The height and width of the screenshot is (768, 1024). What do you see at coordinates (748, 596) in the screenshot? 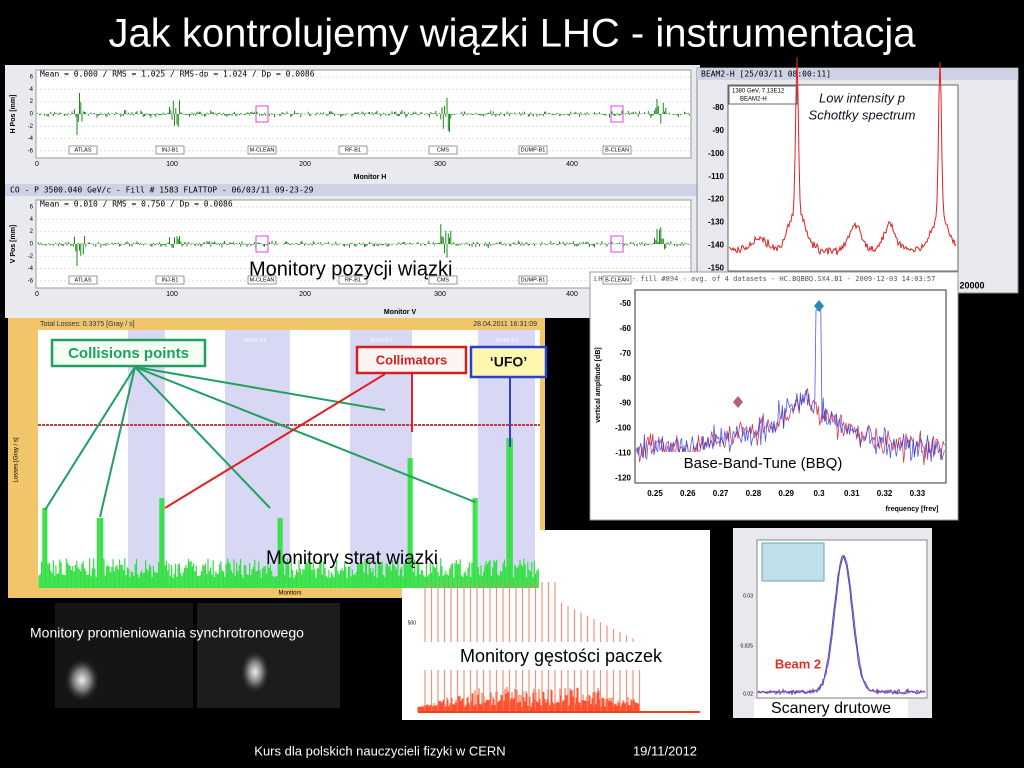
I see `y-tick-label: 0.03` at bounding box center [748, 596].